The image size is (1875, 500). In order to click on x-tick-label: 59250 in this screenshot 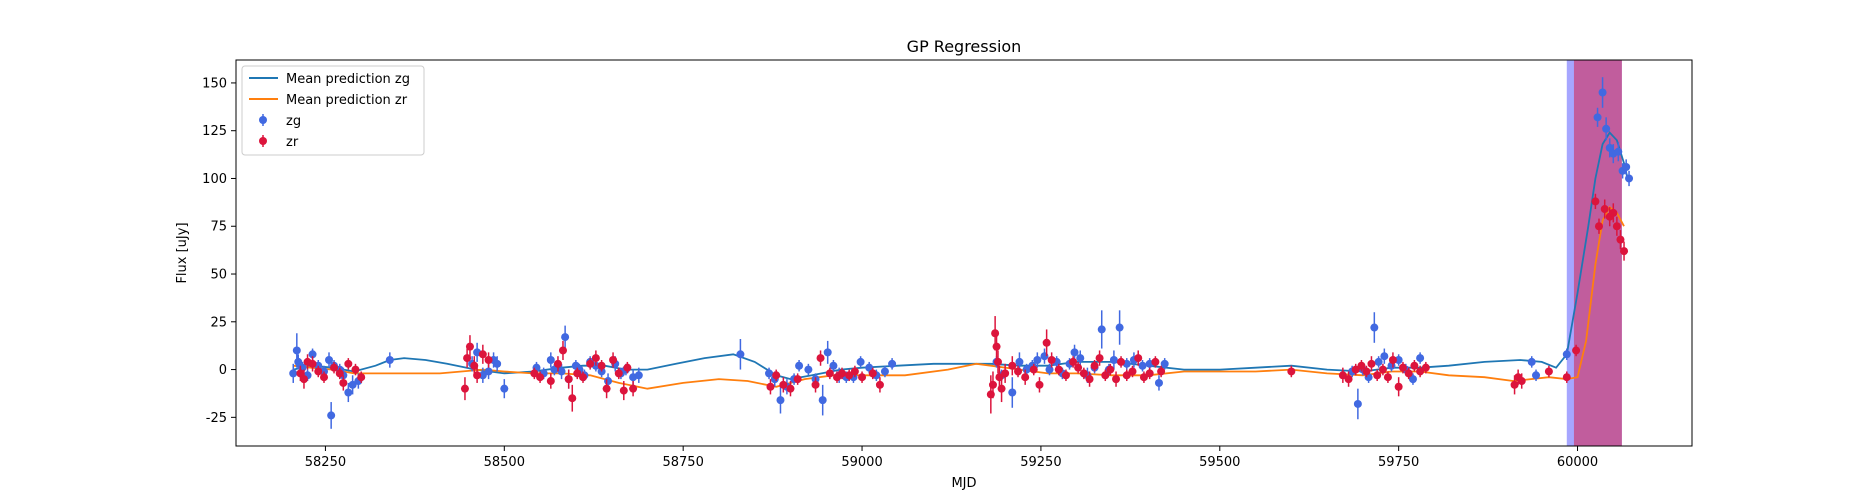, I will do `click(1040, 462)`.